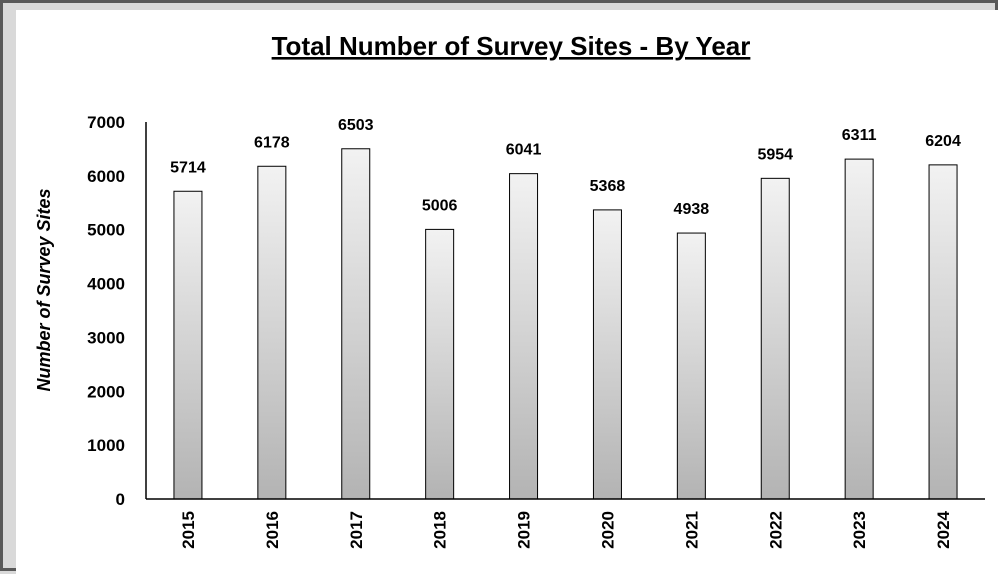 The height and width of the screenshot is (574, 998). I want to click on y-tick-label: 6000, so click(106, 176).